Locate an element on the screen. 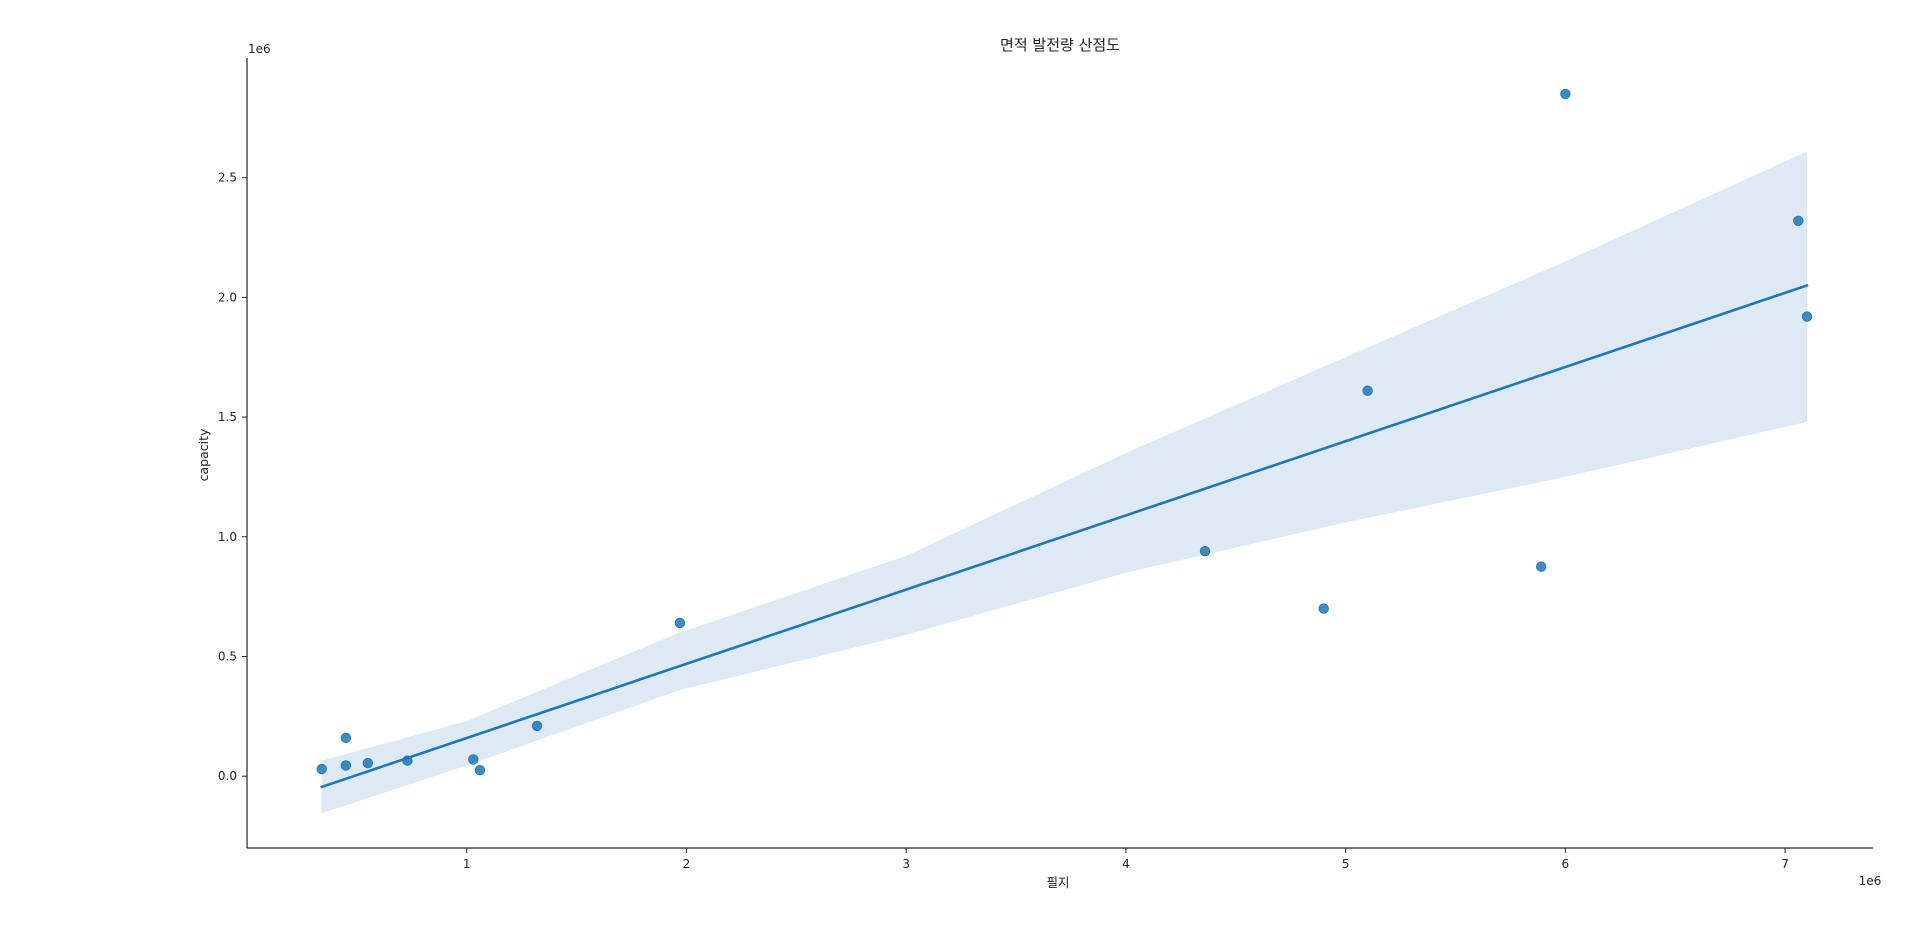  x-tick-label: 3 is located at coordinates (906, 864).